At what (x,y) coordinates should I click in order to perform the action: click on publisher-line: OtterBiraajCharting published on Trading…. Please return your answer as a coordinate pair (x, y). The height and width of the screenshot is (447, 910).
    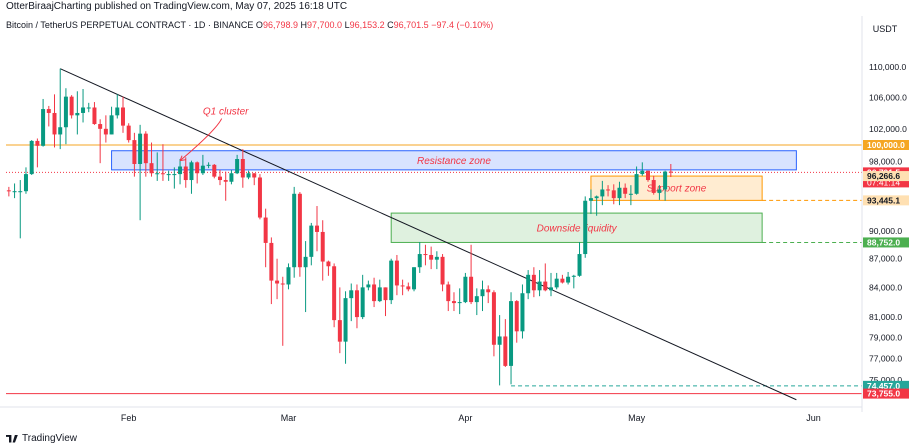
    Looking at the image, I should click on (177, 6).